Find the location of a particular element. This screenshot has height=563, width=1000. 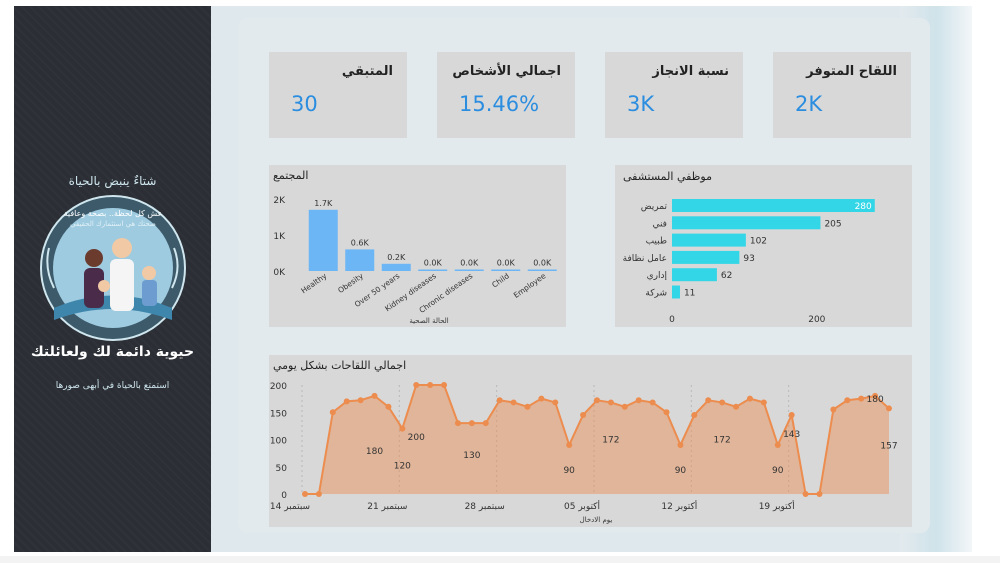

kpi-card-total-people: اجمالي الأشخاص 15.46% is located at coordinates (506, 95).